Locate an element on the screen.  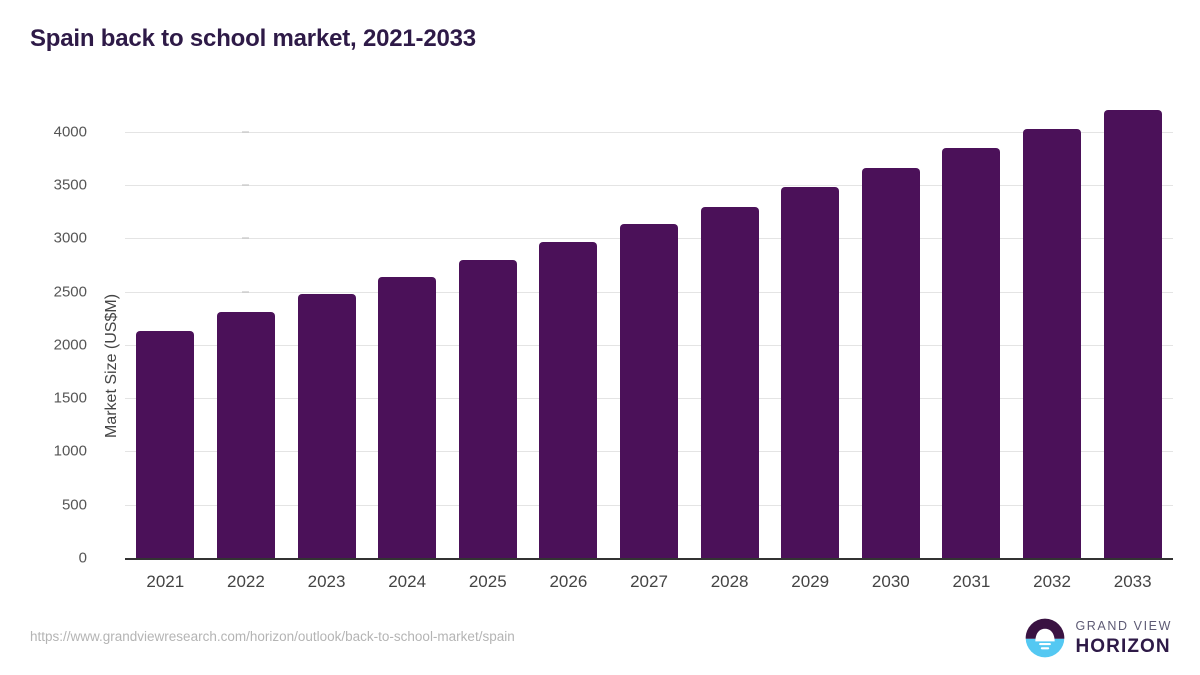
x-axis-tick-label: 2031 is located at coordinates (971, 581).